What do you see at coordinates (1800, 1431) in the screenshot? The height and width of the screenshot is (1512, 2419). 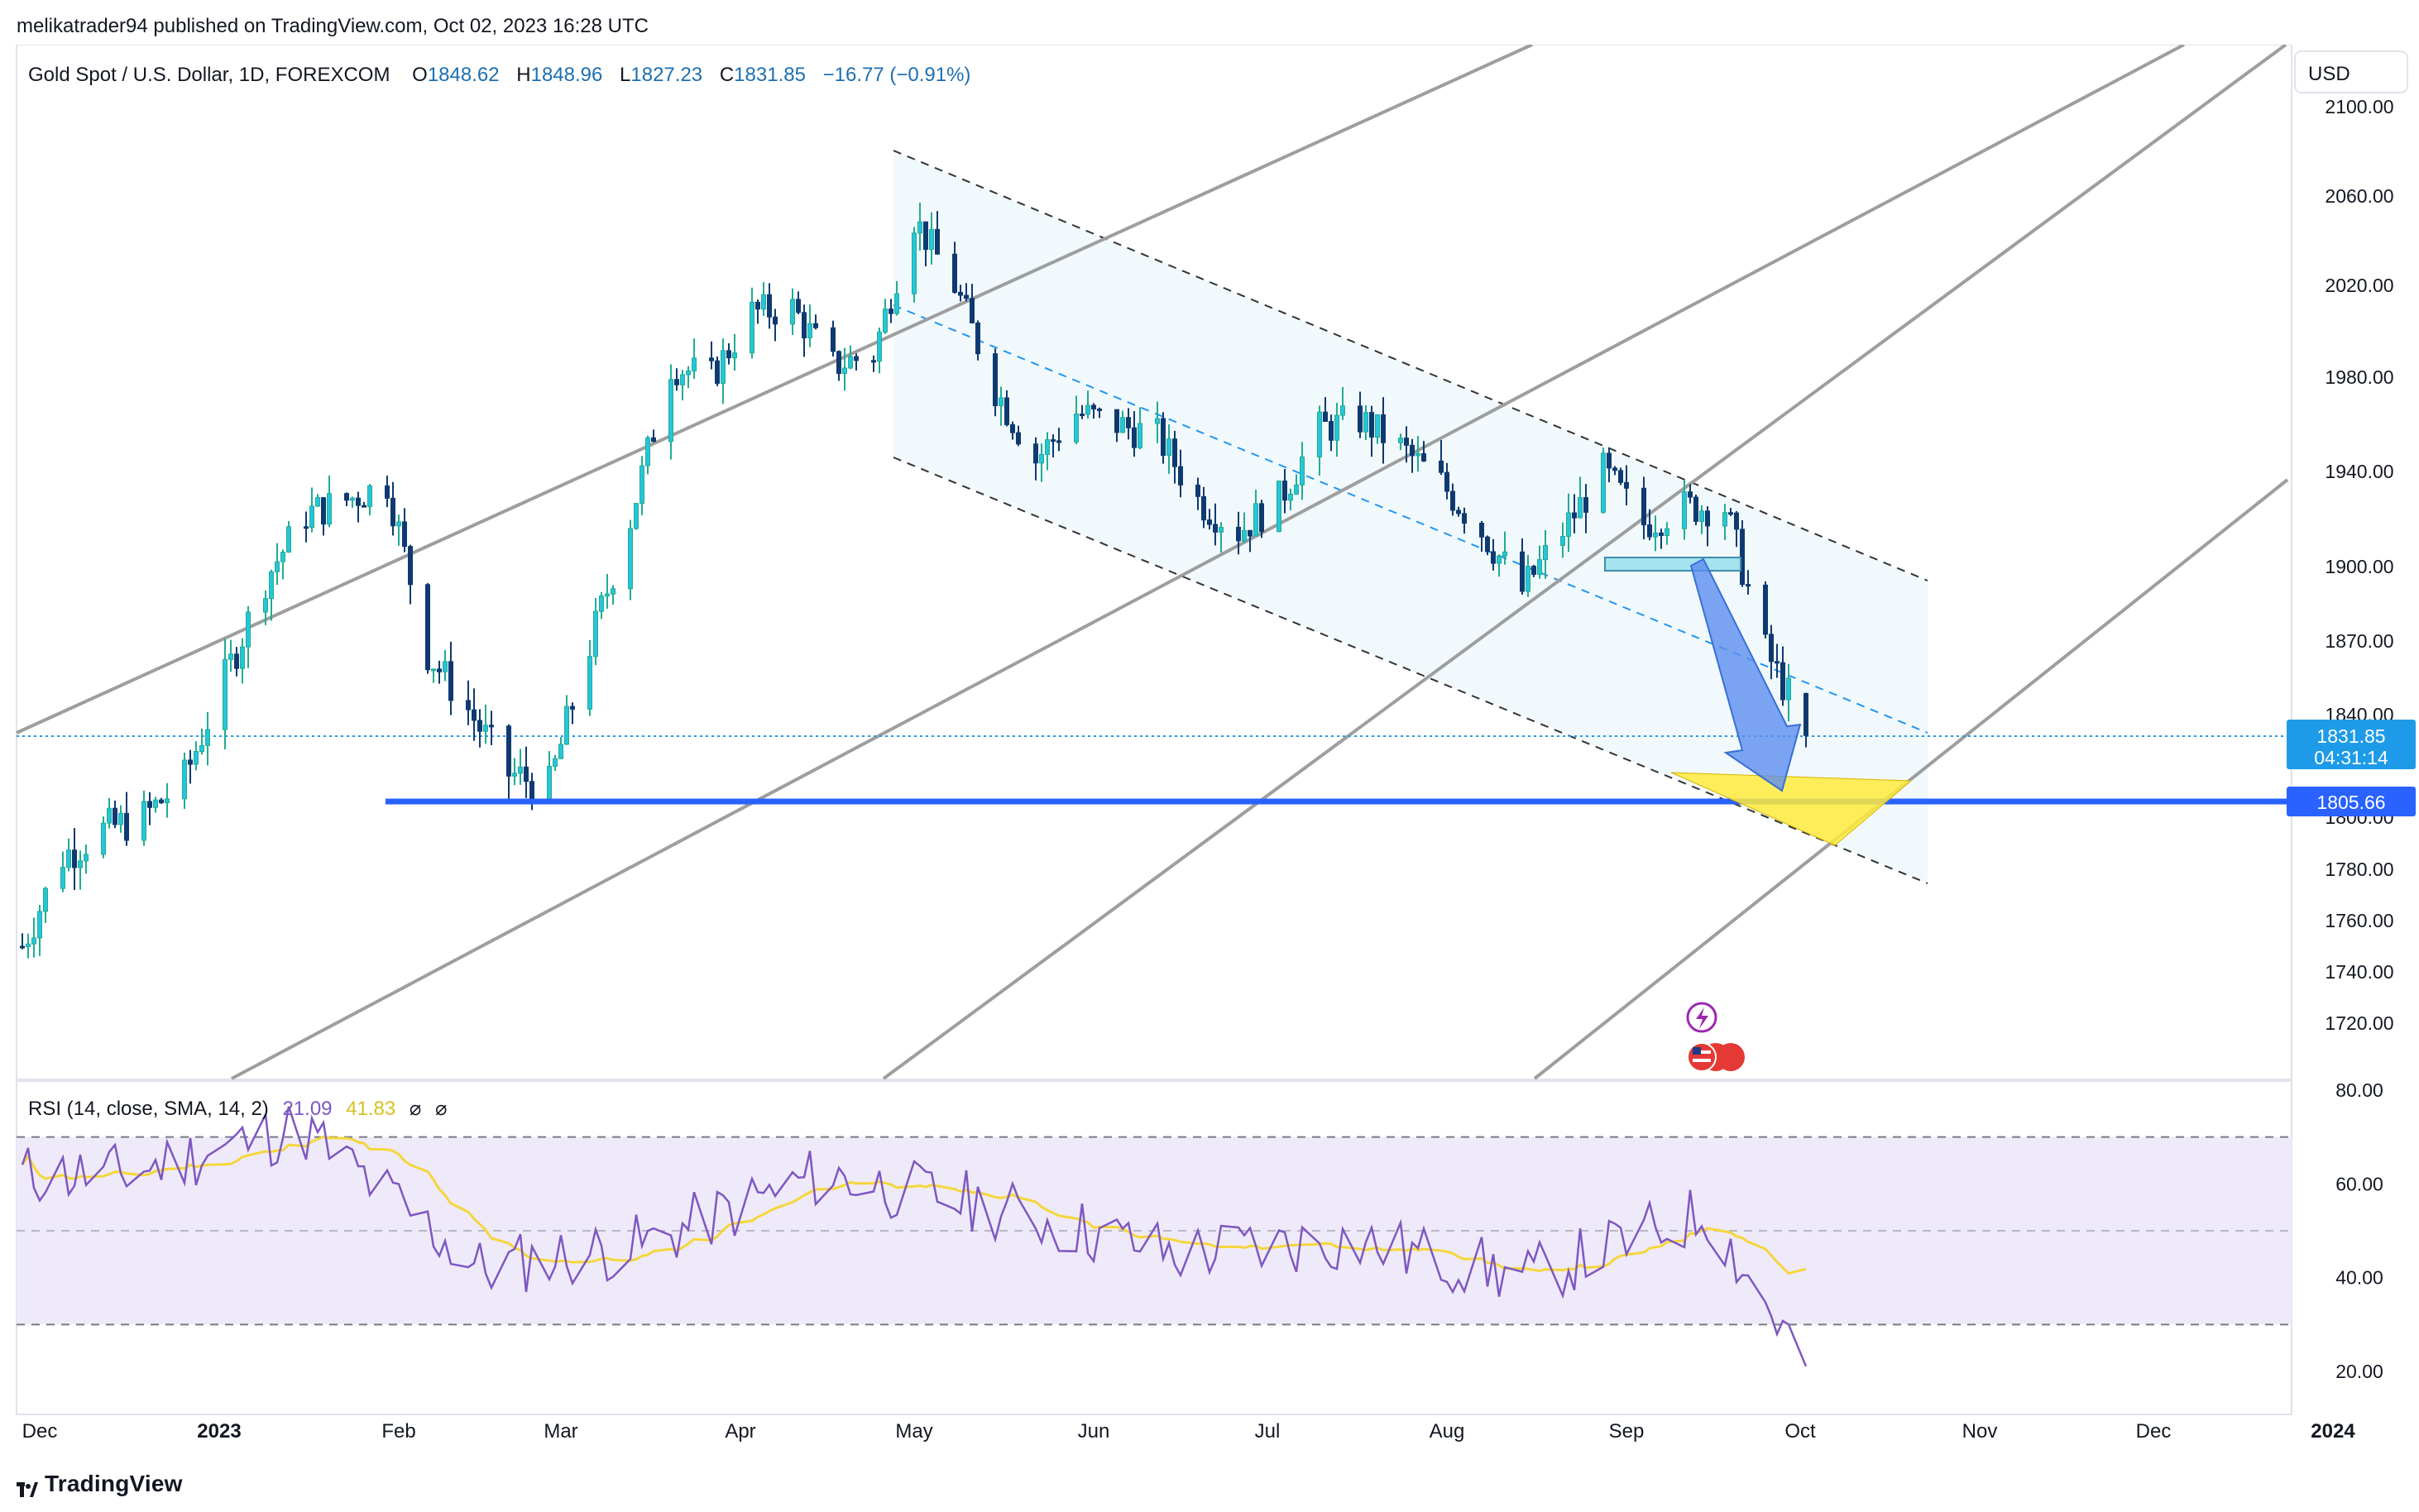 I see `time-tick-label: Oct` at bounding box center [1800, 1431].